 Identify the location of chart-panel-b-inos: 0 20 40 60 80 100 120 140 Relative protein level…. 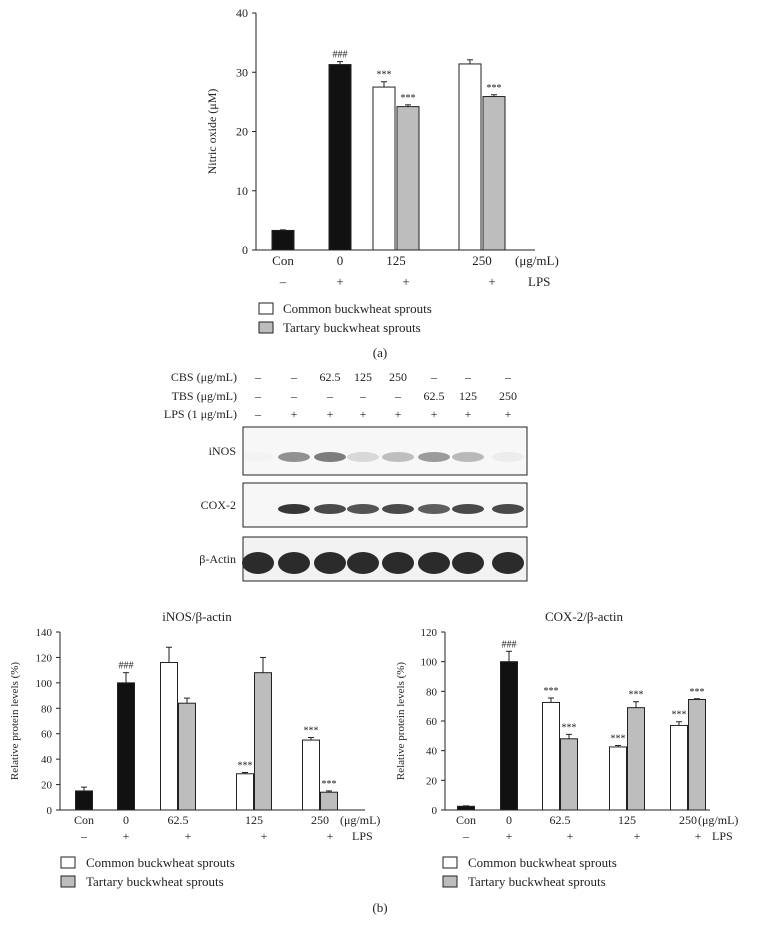
(194, 726).